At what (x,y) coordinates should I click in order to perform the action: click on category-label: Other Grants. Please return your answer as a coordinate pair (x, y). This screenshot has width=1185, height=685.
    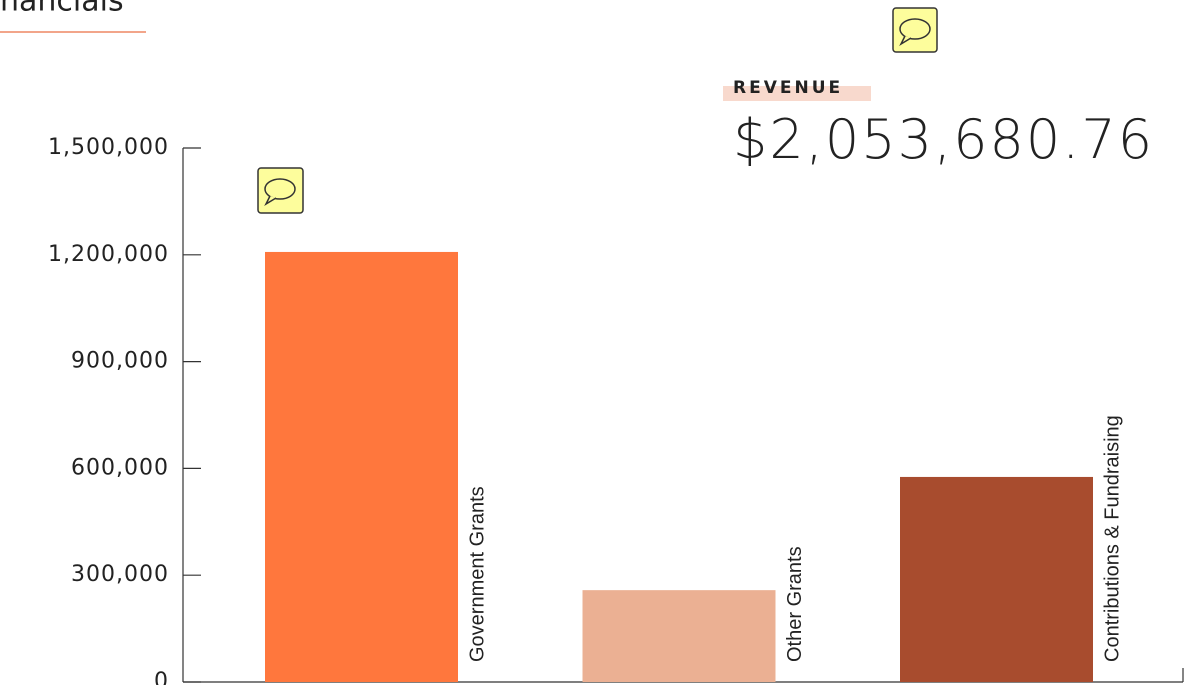
    Looking at the image, I should click on (795, 604).